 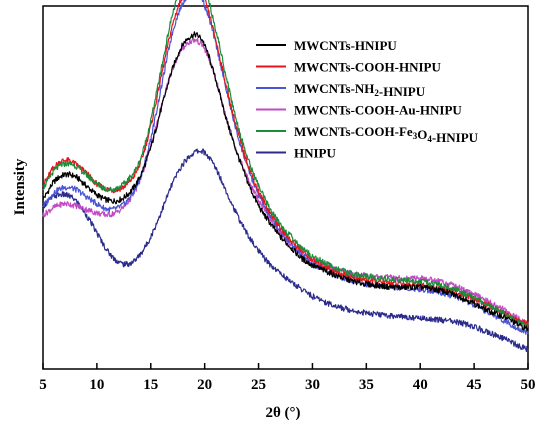 What do you see at coordinates (474, 385) in the screenshot?
I see `x-tick-label-45: 45` at bounding box center [474, 385].